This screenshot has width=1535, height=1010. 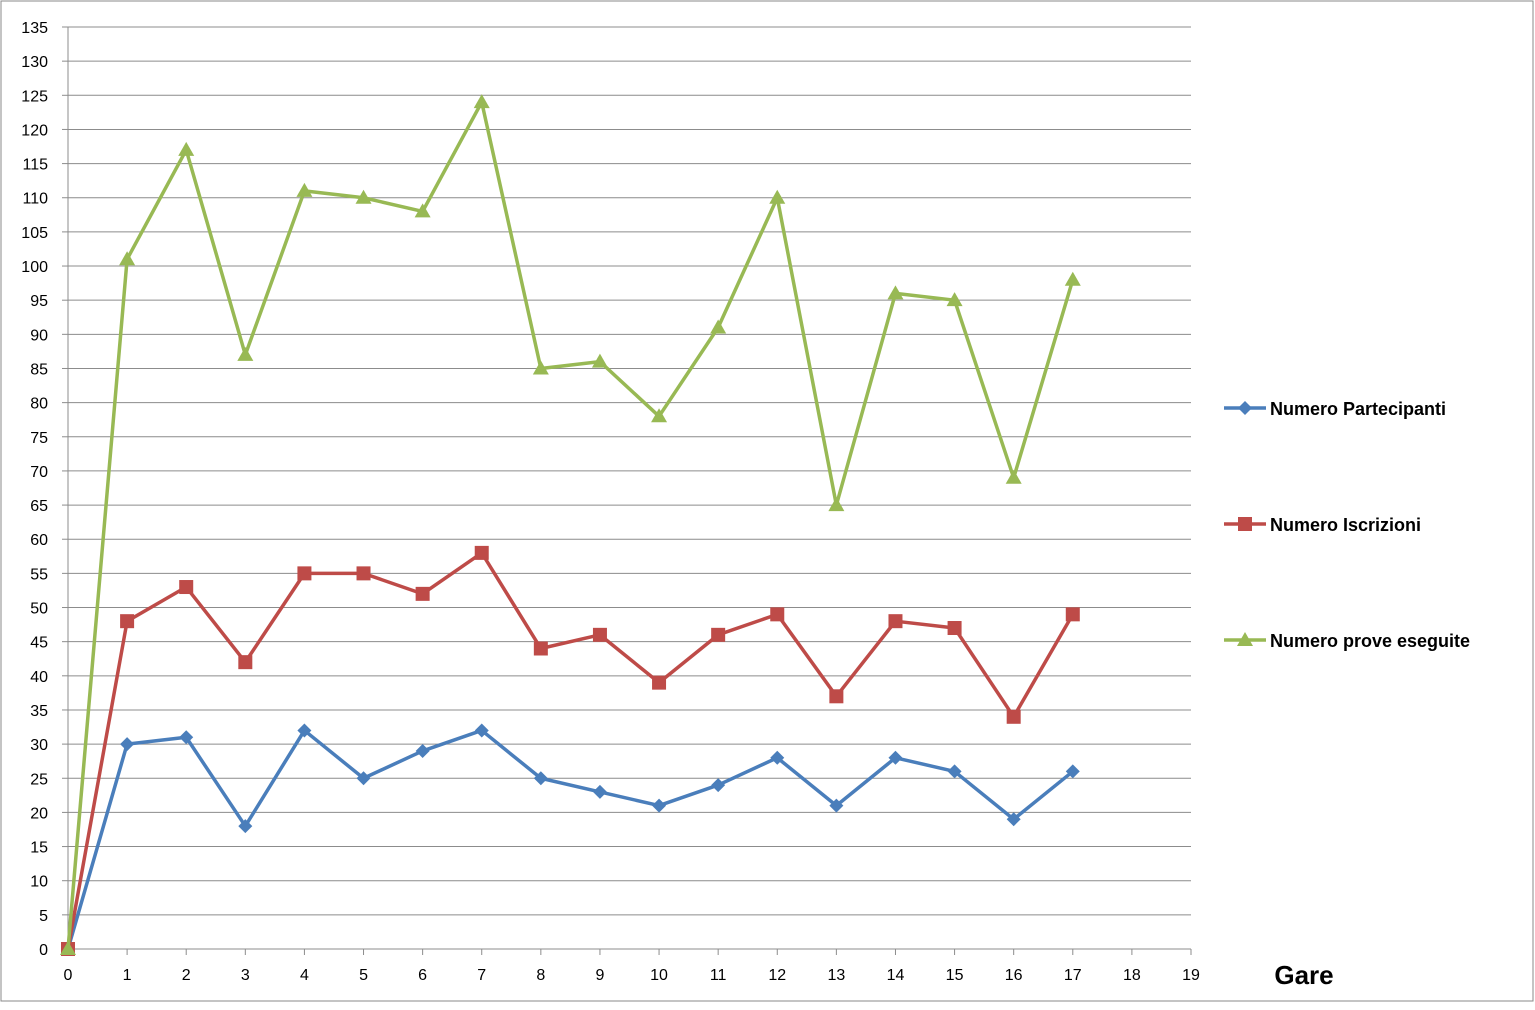 I want to click on x-tick-label: 19, so click(x=1191, y=975).